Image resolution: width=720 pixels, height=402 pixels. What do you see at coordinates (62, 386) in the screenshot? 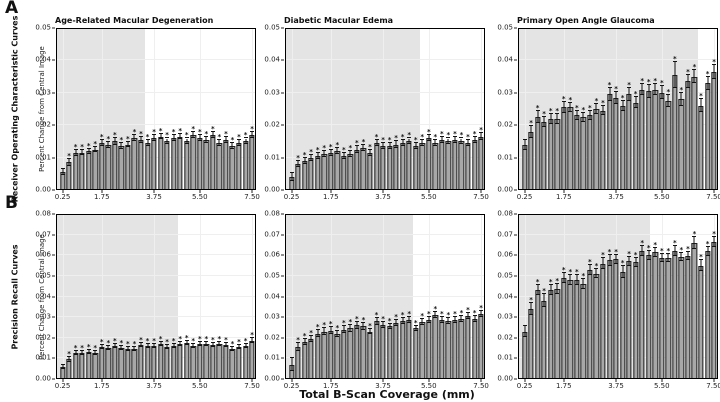
I see `x-tick-label: 0.25` at bounding box center [62, 386].